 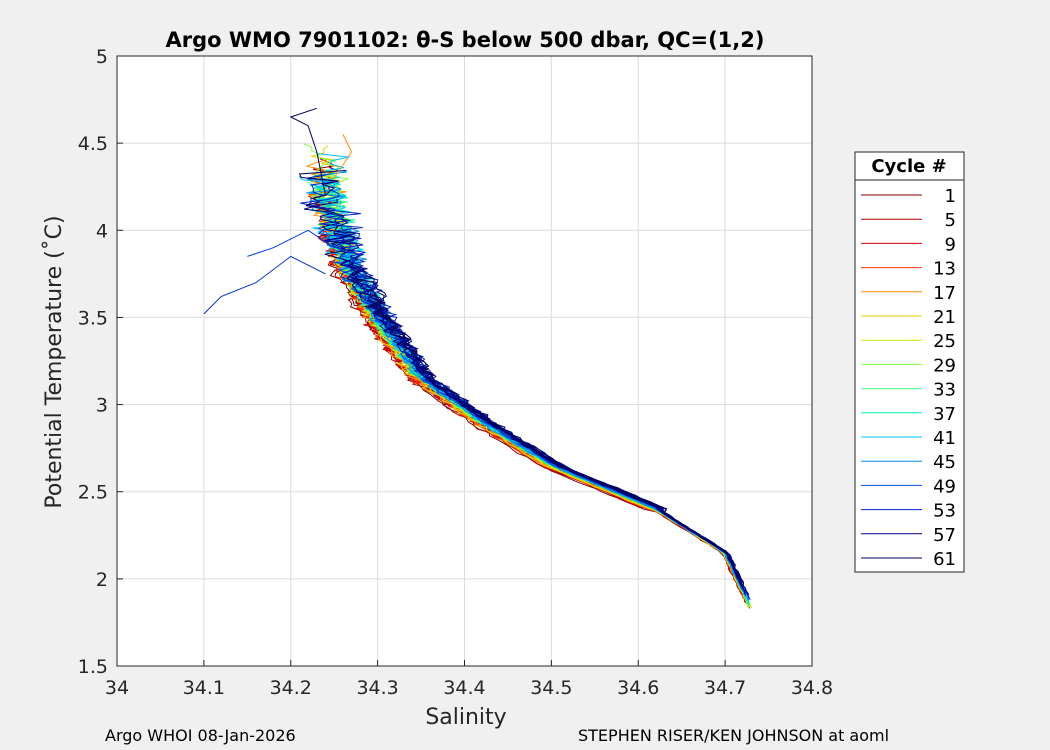 I want to click on legend-label: 1, so click(x=950, y=196).